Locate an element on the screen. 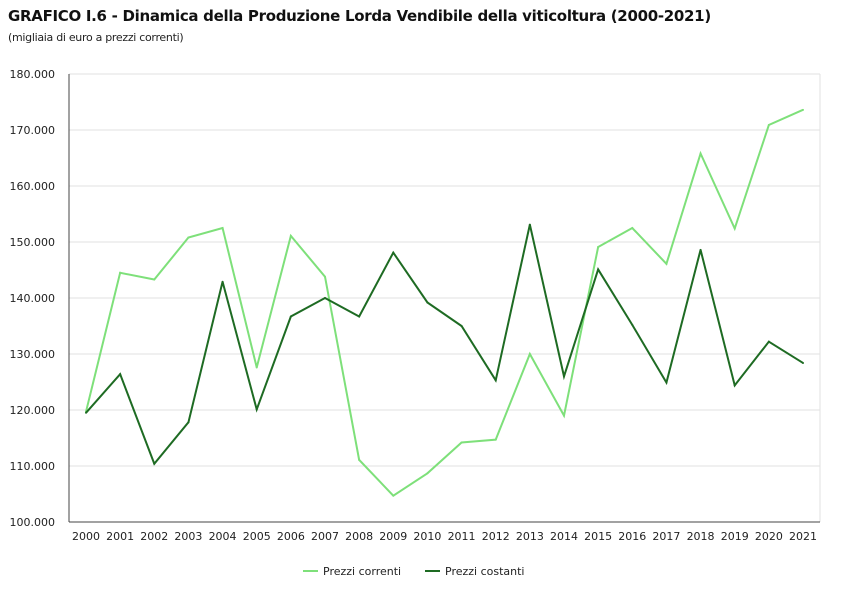 This screenshot has width=850, height=600. x-tick-label: 2010 is located at coordinates (427, 536).